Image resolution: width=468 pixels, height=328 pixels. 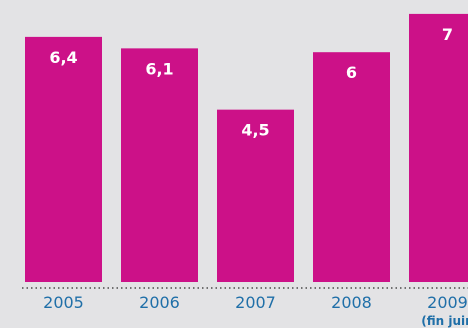 I want to click on value-label-2006: 6,1, so click(x=159, y=68).